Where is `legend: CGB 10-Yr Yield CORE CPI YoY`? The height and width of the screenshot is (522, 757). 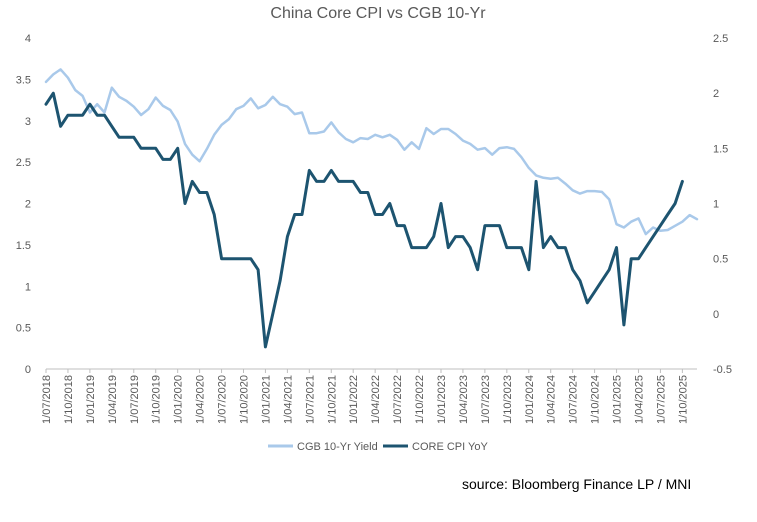 legend: CGB 10-Yr Yield CORE CPI YoY is located at coordinates (378, 447).